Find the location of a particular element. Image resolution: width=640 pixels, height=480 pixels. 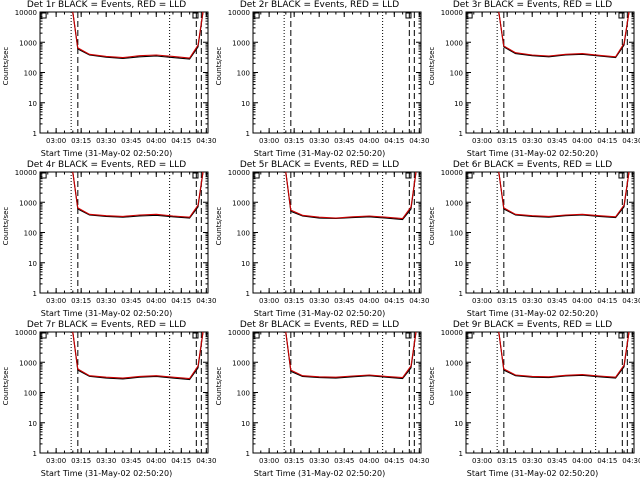

panel-title: Det 4r BLACK = Events, RED = LLD is located at coordinates (106, 165).